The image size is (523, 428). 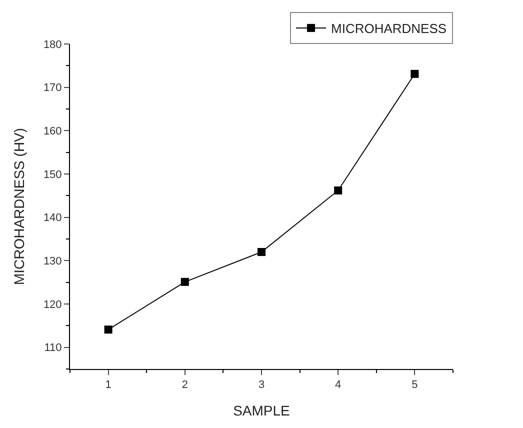 I want to click on y-axis-title: MICROHARDNESS (HV), so click(x=19, y=207).